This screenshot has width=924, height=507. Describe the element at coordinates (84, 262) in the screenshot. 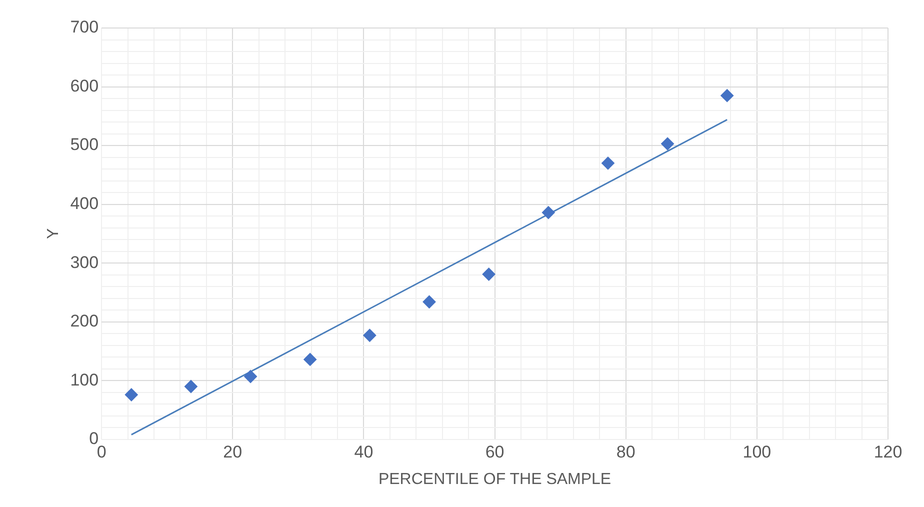

I see `y-tick-label: 300` at that location.